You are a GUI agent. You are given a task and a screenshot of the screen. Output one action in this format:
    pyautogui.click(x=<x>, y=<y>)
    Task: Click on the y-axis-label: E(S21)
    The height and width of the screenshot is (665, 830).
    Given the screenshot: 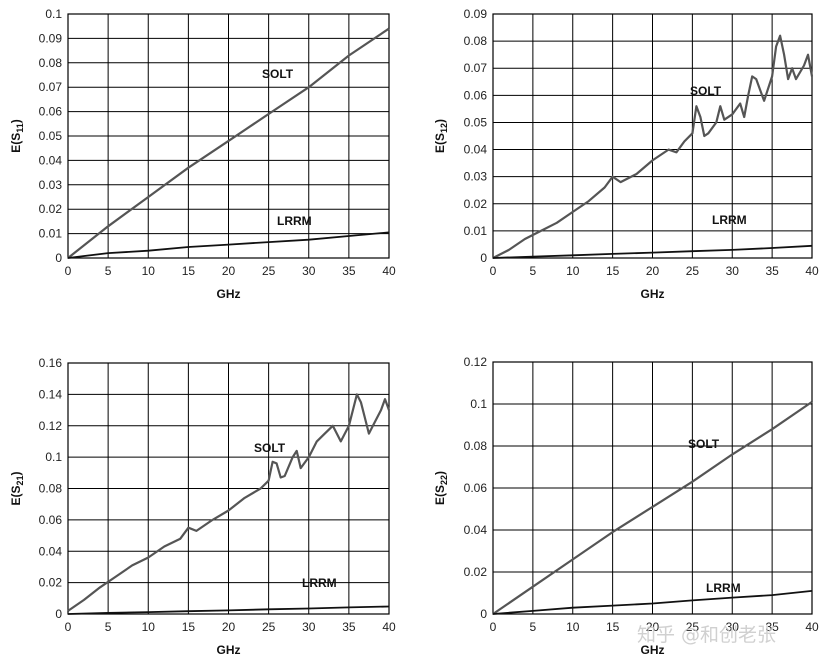 What is the action you would take?
    pyautogui.click(x=17, y=488)
    